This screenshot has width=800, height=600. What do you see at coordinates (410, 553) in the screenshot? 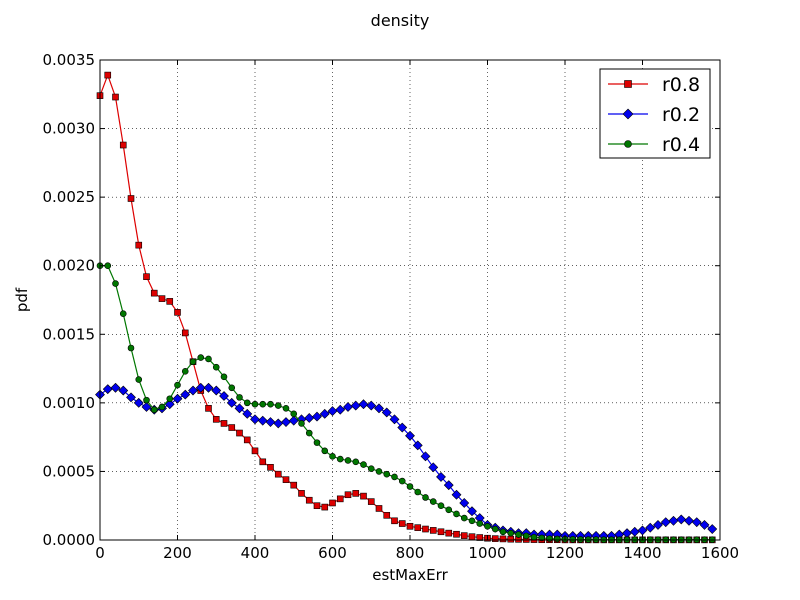
I see `x-tick-label: 800` at bounding box center [410, 553].